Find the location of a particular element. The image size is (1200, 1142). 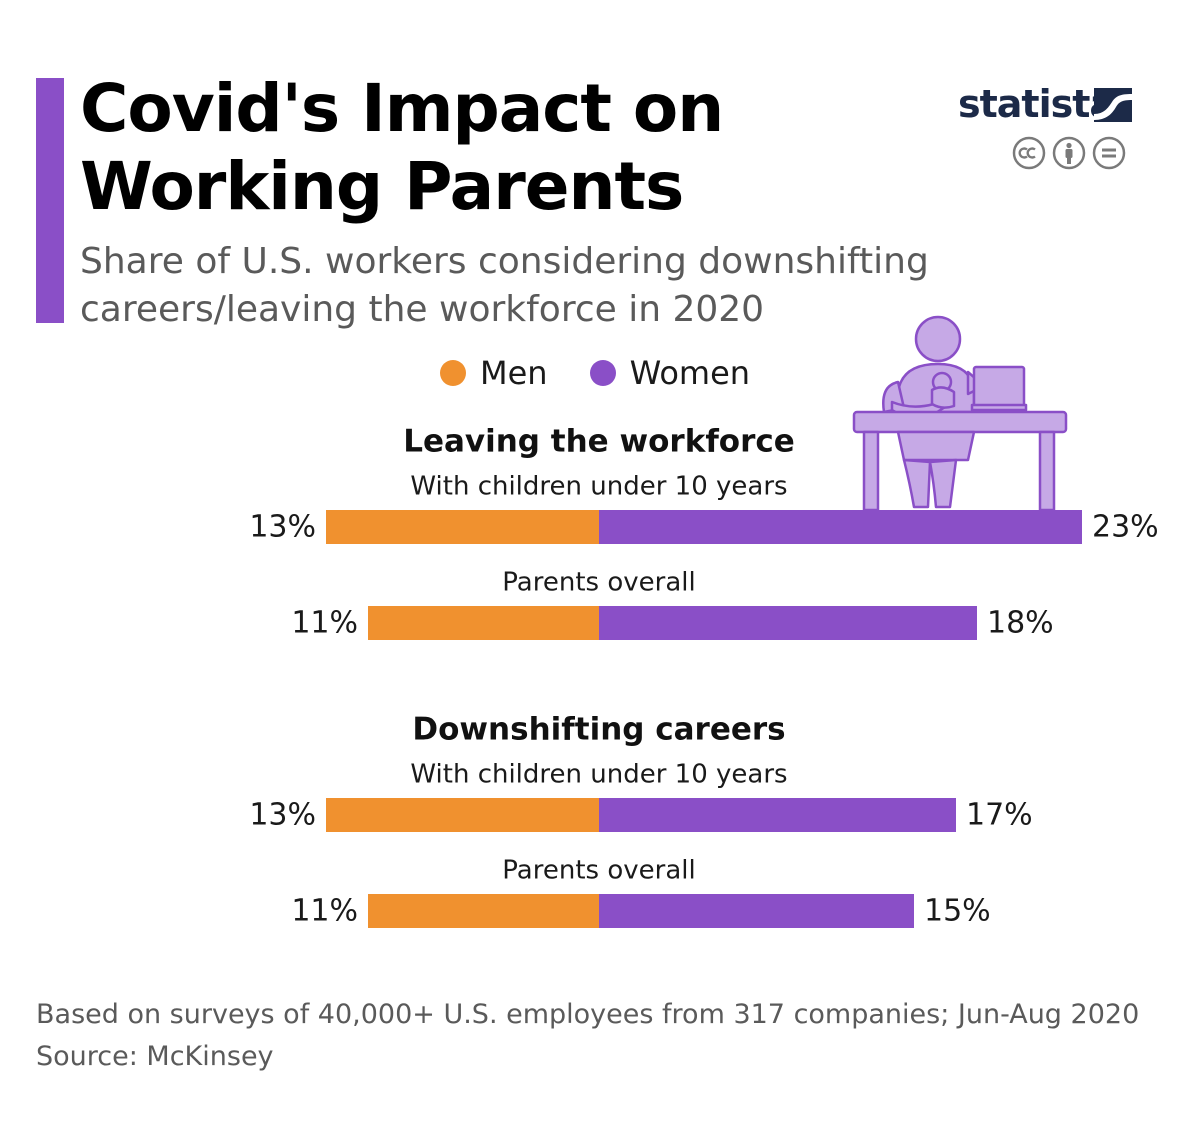

legend-label-men: Men is located at coordinates (514, 373).